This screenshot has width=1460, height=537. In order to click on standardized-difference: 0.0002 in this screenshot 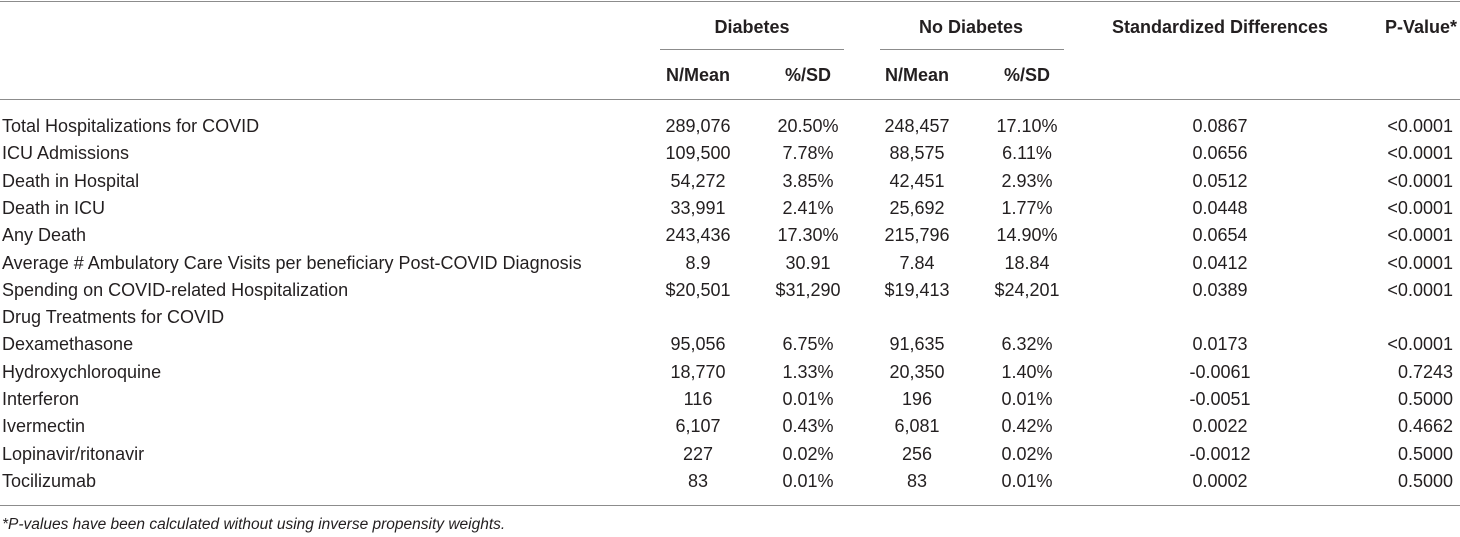, I will do `click(1220, 481)`.